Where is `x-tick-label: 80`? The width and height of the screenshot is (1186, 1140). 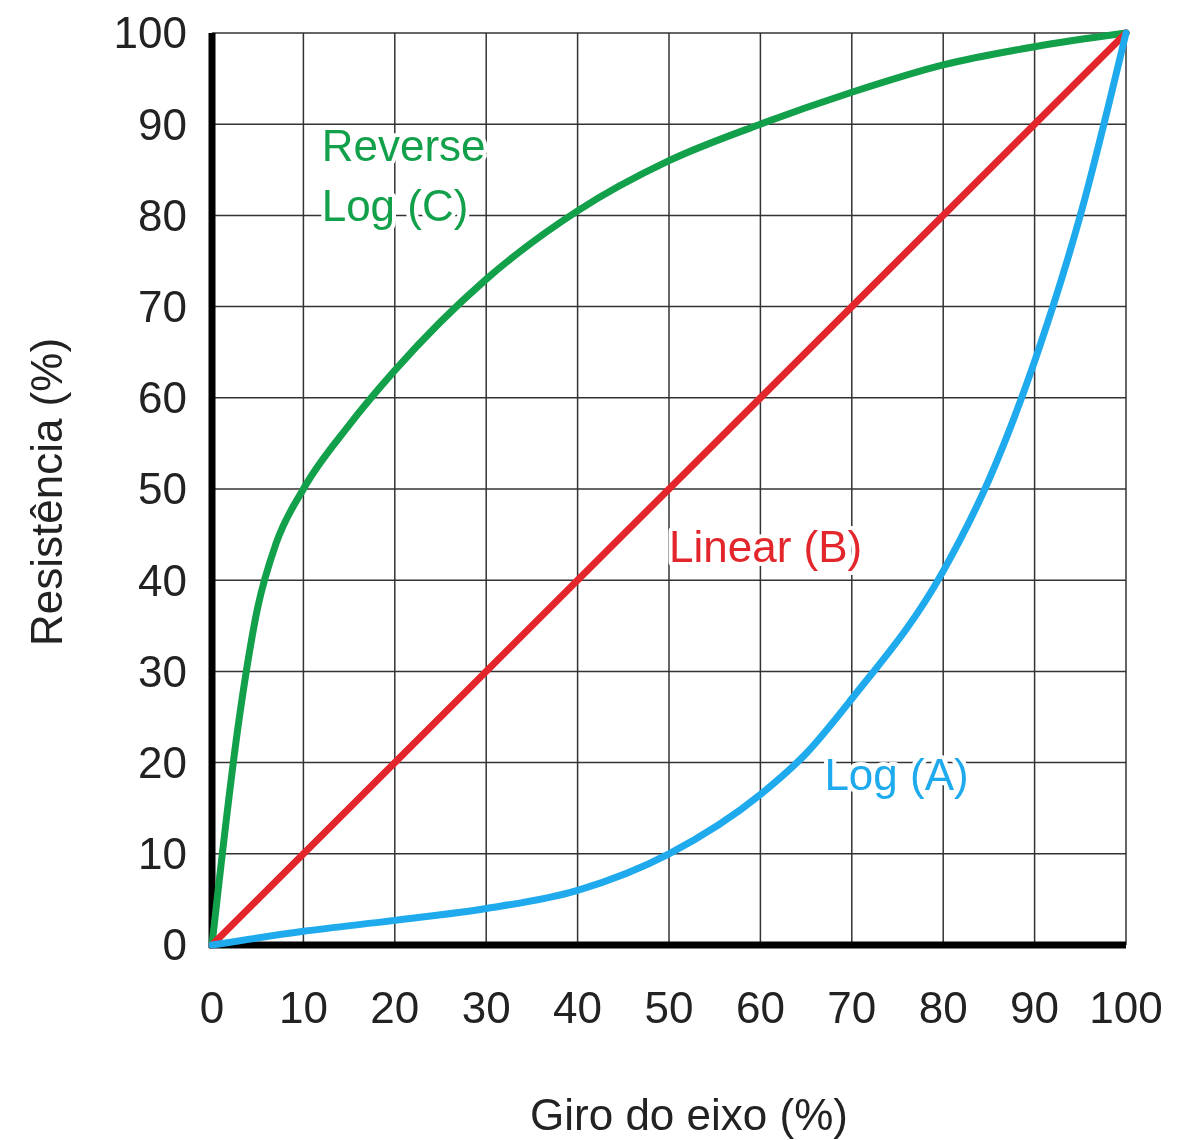 x-tick-label: 80 is located at coordinates (943, 1007).